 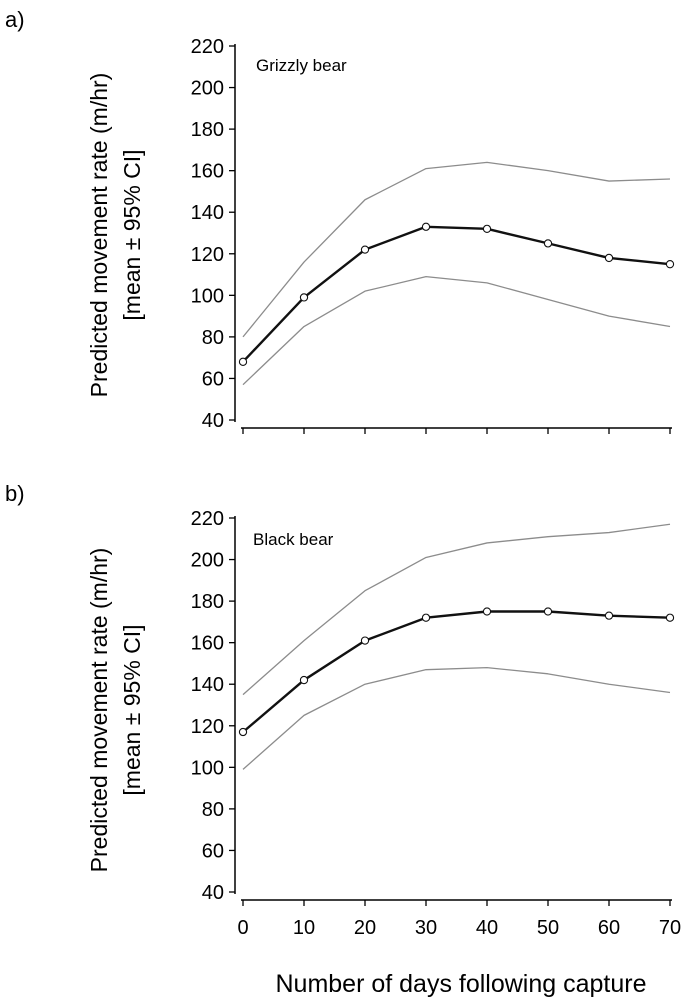 What do you see at coordinates (15, 19) in the screenshot?
I see `panel-label-a: a)` at bounding box center [15, 19].